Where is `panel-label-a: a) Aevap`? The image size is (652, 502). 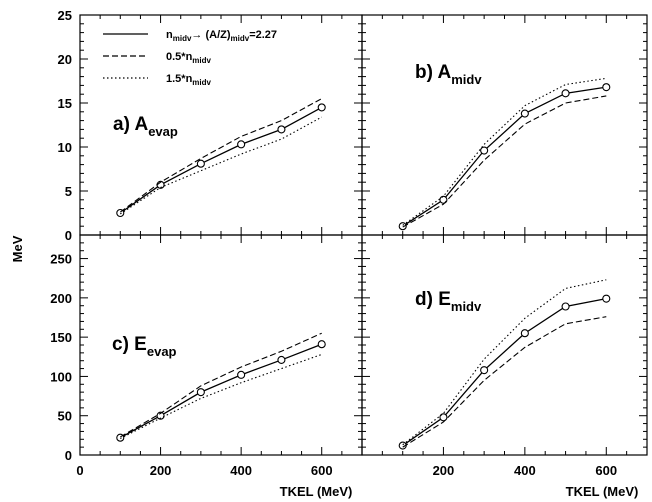 panel-label-a: a) Aevap is located at coordinates (145, 126).